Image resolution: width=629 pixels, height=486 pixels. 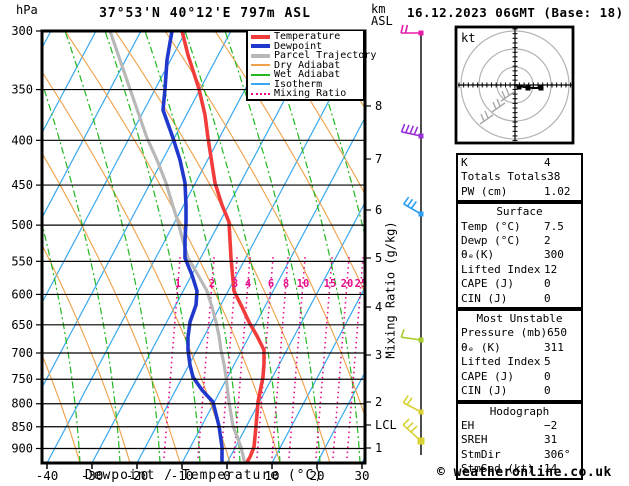 I want to click on pressure-tick-label: 550, so click(x=22, y=261).